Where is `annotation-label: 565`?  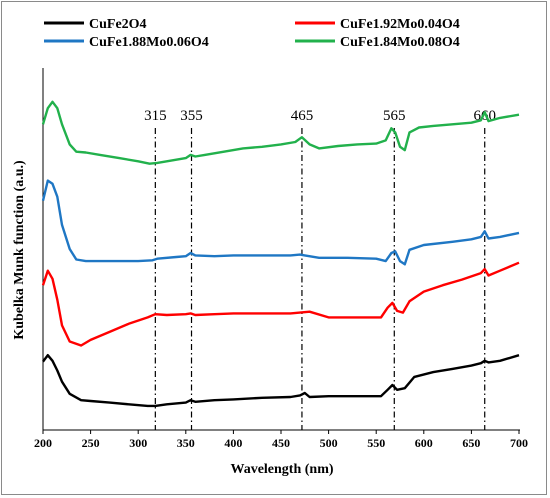
annotation-label: 565 is located at coordinates (394, 116).